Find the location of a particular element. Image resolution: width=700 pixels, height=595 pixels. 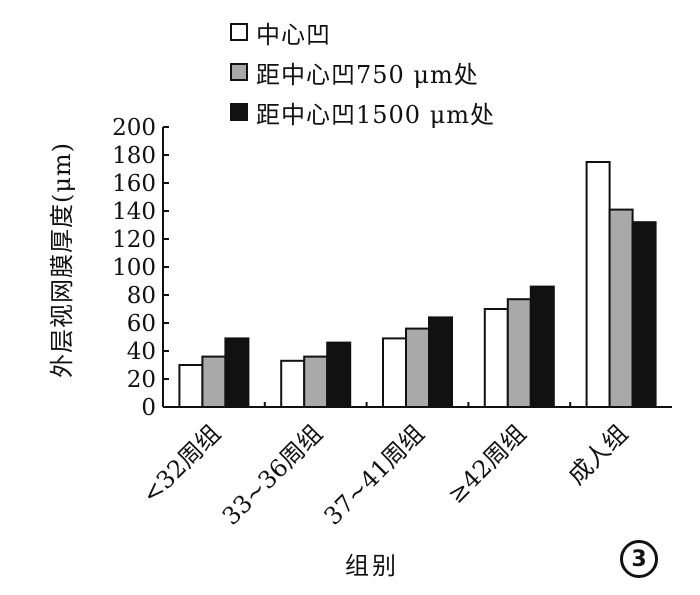

legend-item-750um: 距中心凹750 μm处 is located at coordinates (362, 72).